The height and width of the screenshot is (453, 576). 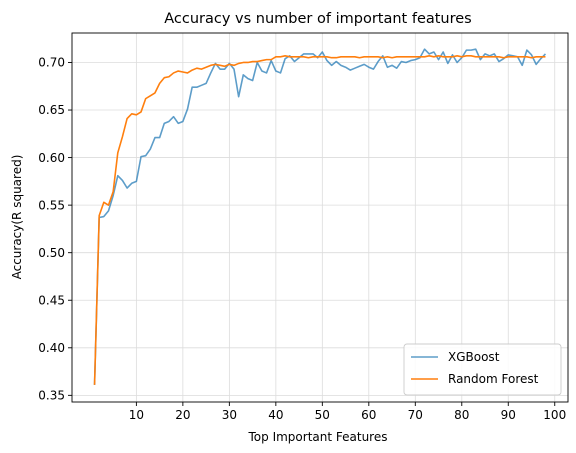 I want to click on legend: XGBoost Random Forest, so click(x=482, y=369).